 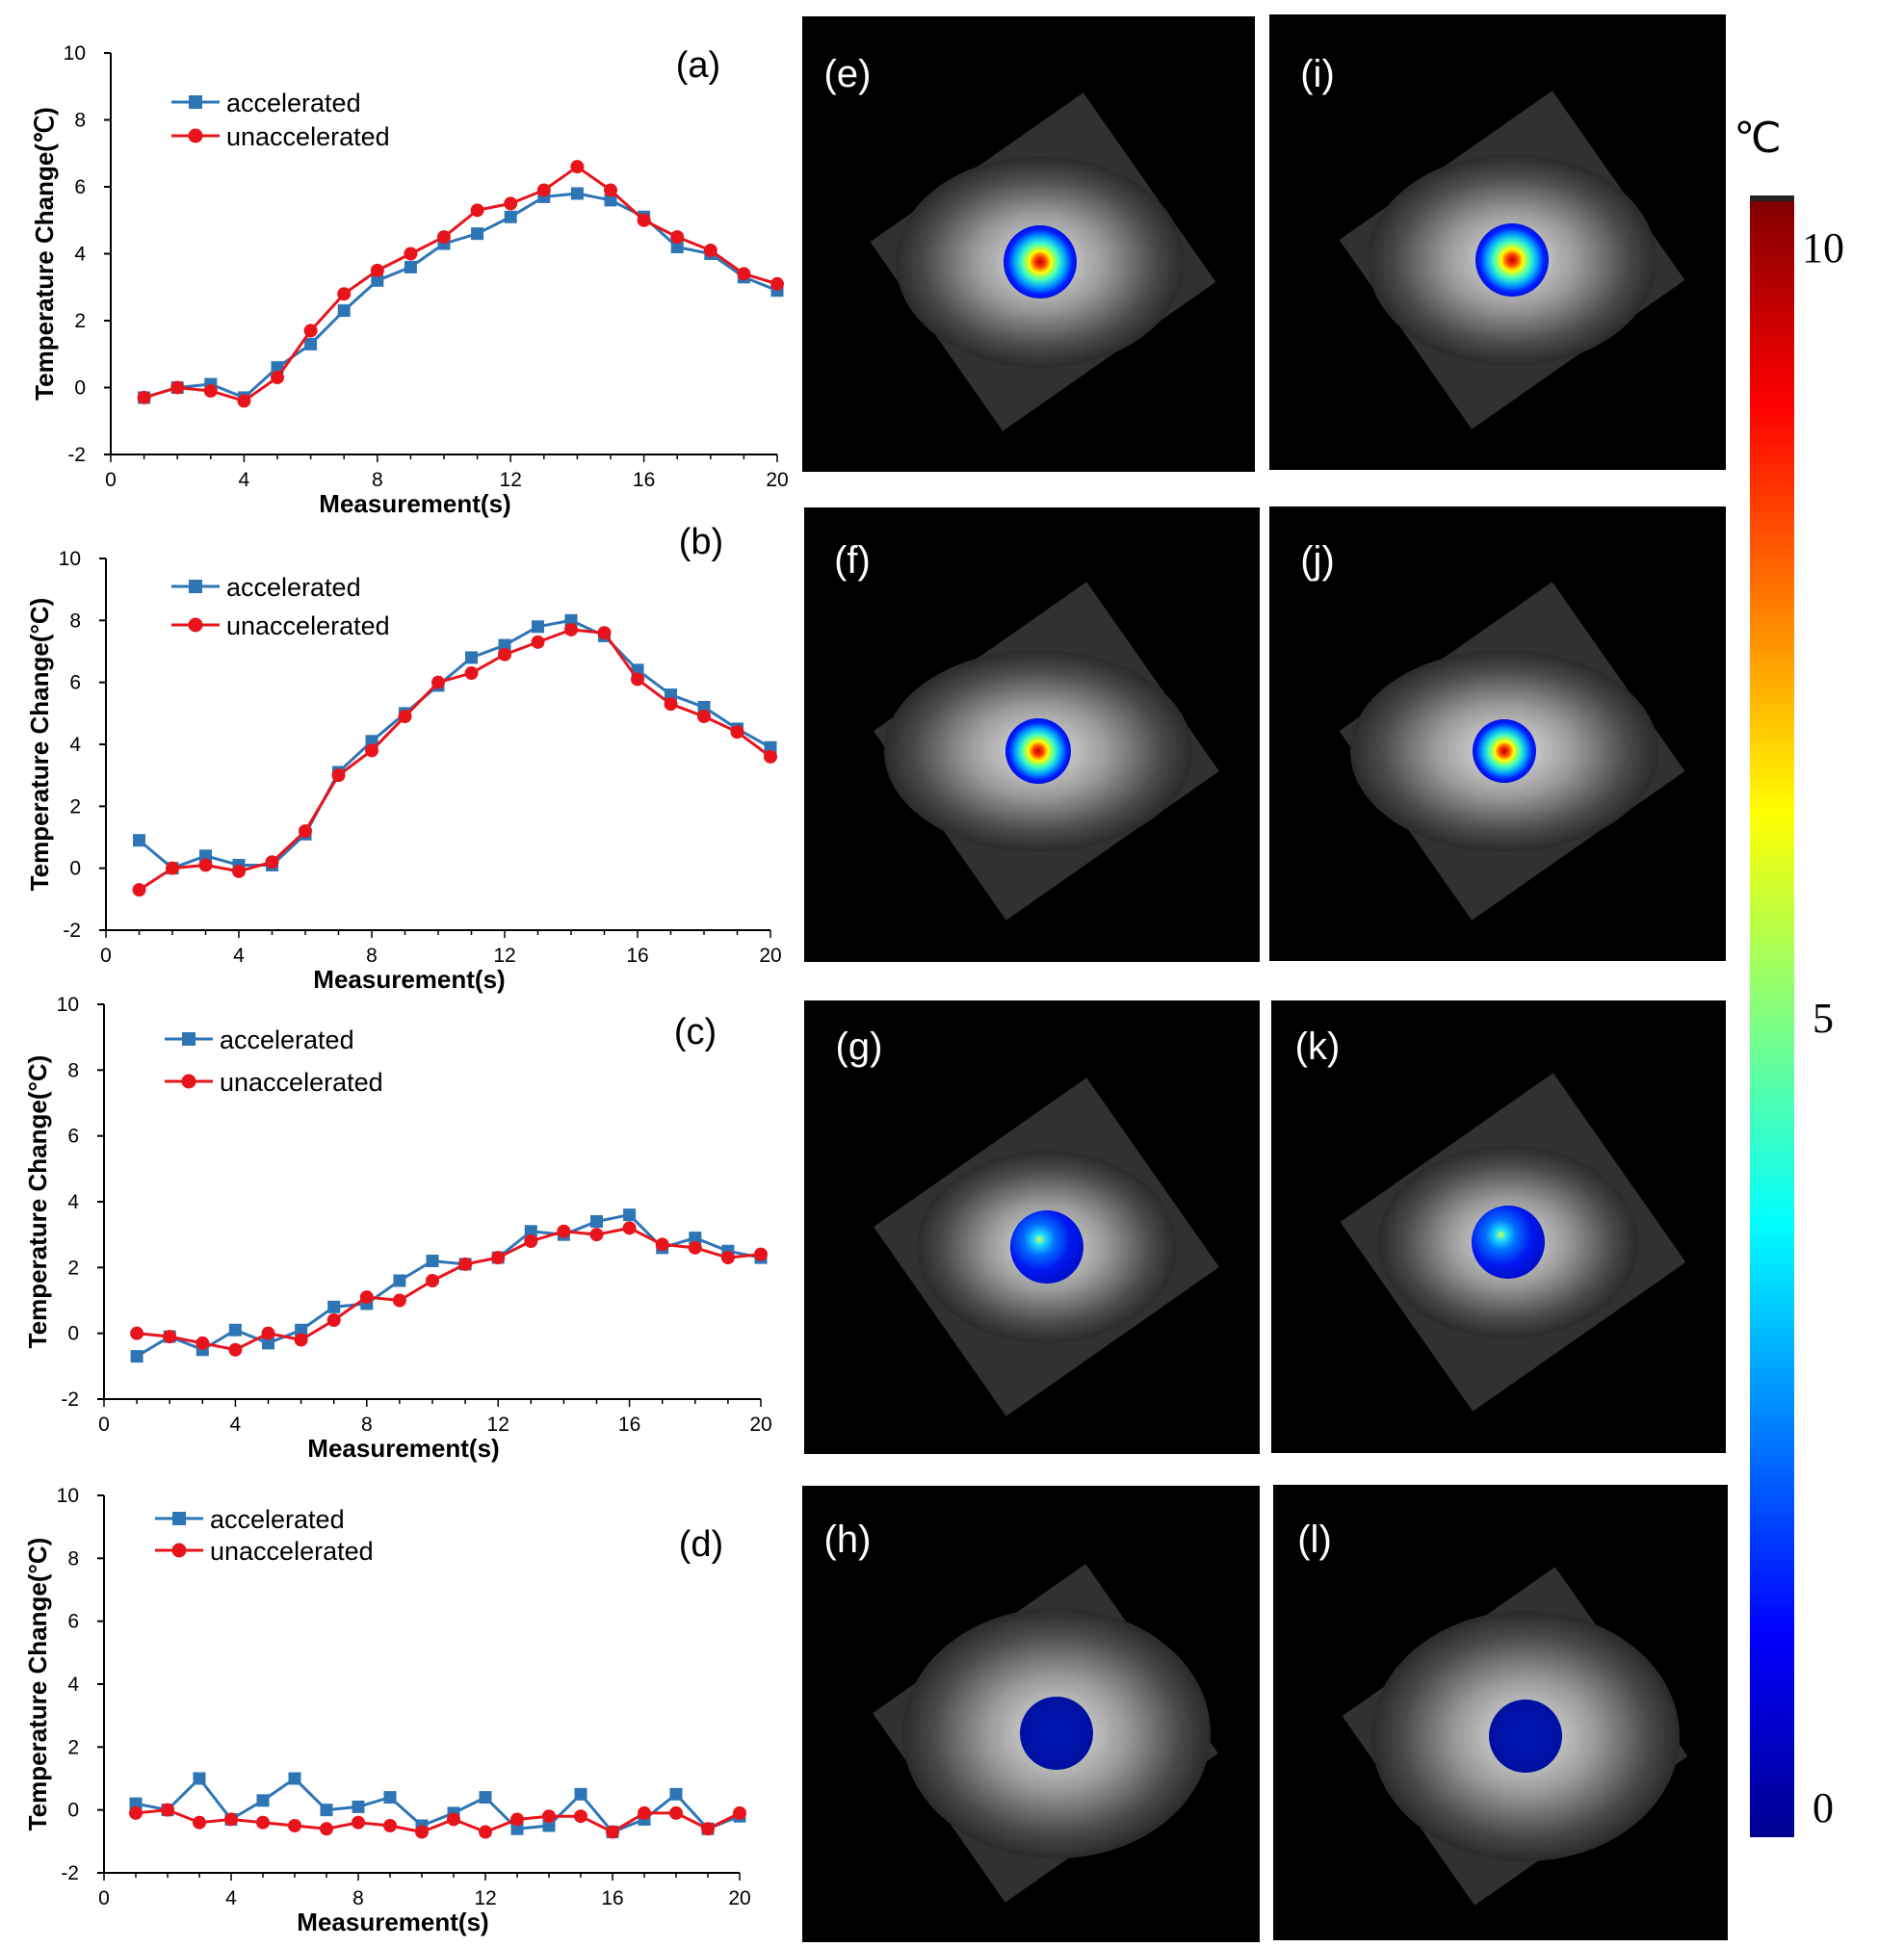 I want to click on image-label: (g), so click(x=859, y=1046).